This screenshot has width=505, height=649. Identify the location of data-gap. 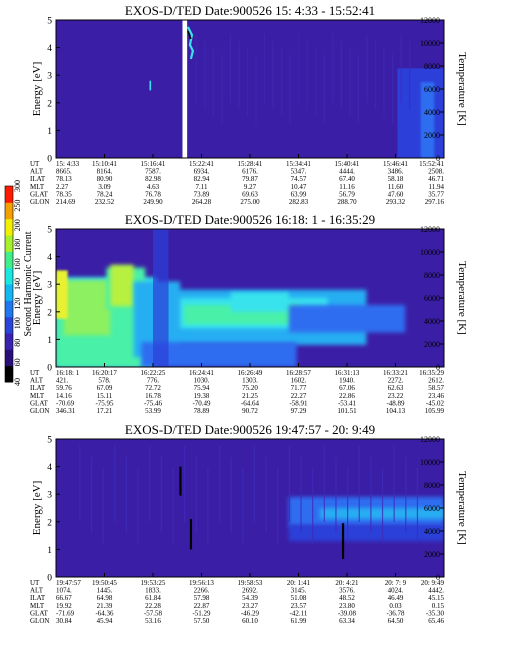
(185, 89).